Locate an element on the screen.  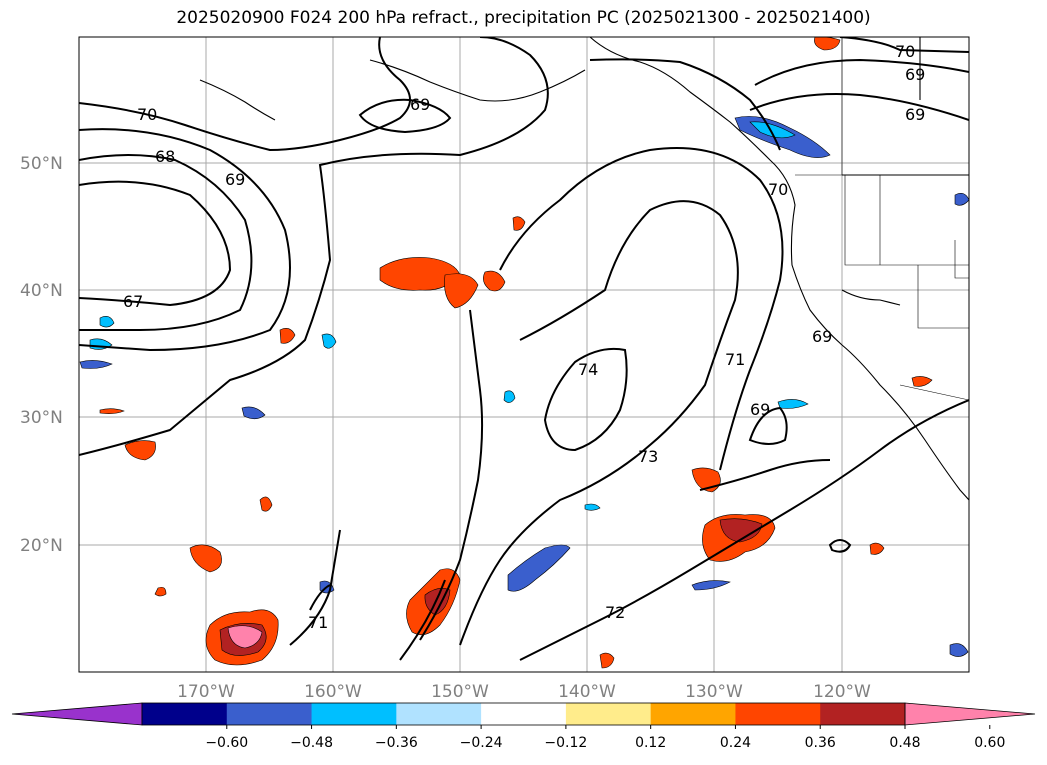
lon-tick: 120°W is located at coordinates (842, 692).